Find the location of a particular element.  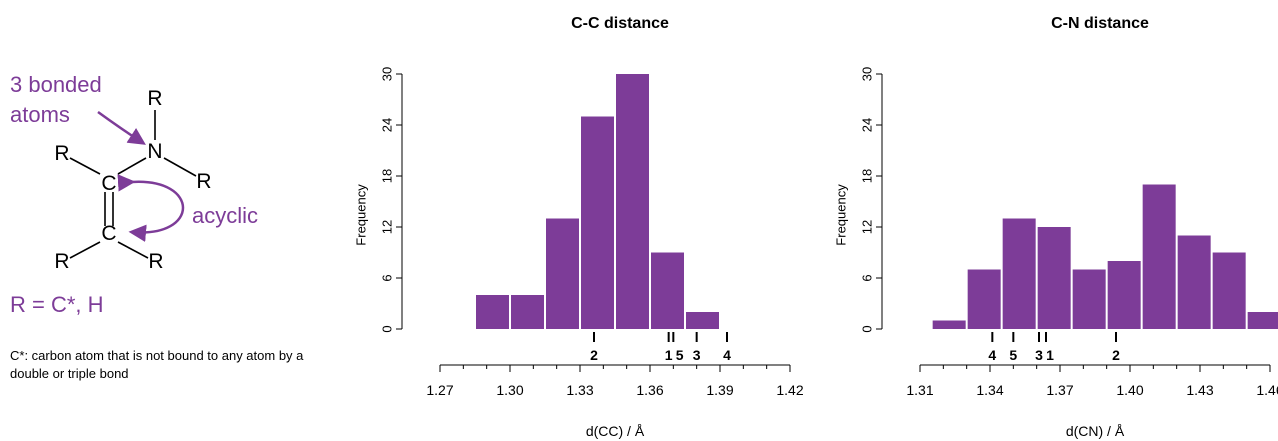

x-axis-label: d(CN) / Å is located at coordinates (1095, 431).